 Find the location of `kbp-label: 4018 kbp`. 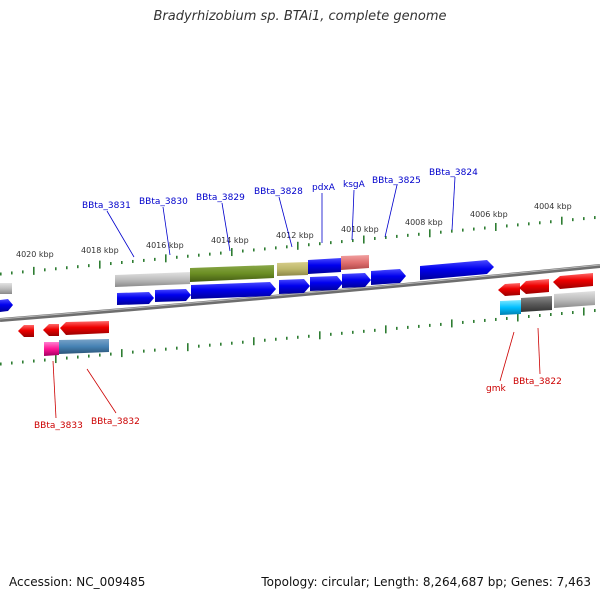

kbp-label: 4018 kbp is located at coordinates (100, 250).